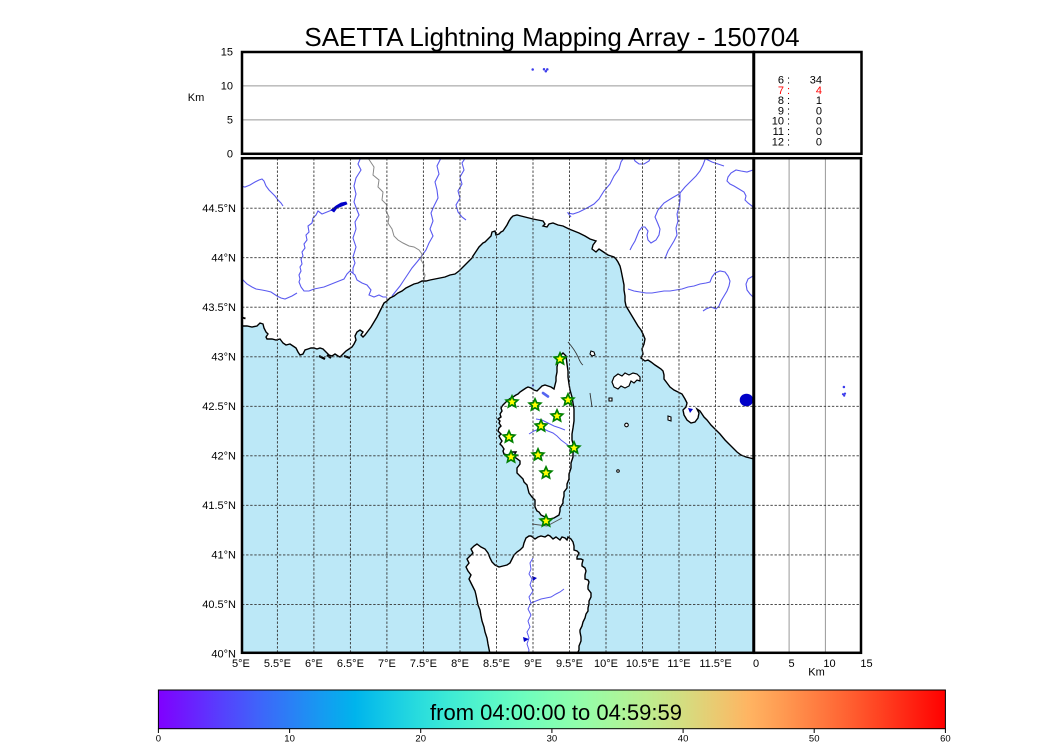 The height and width of the screenshot is (755, 1050). I want to click on svg-text: 10.5°E, so click(642, 664).